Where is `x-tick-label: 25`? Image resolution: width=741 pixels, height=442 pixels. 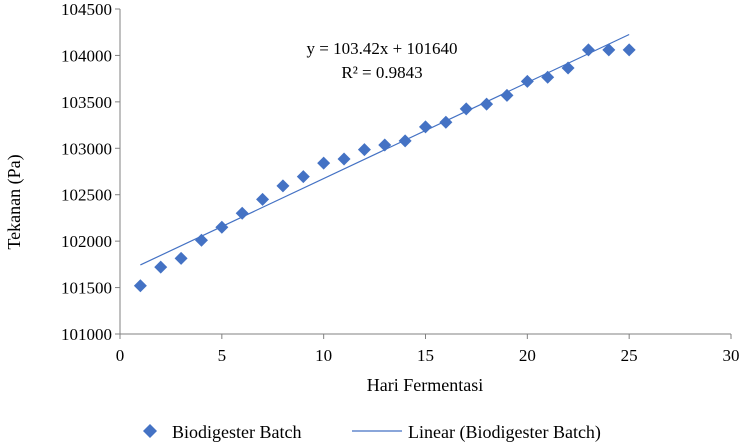 x-tick-label: 25 is located at coordinates (629, 355).